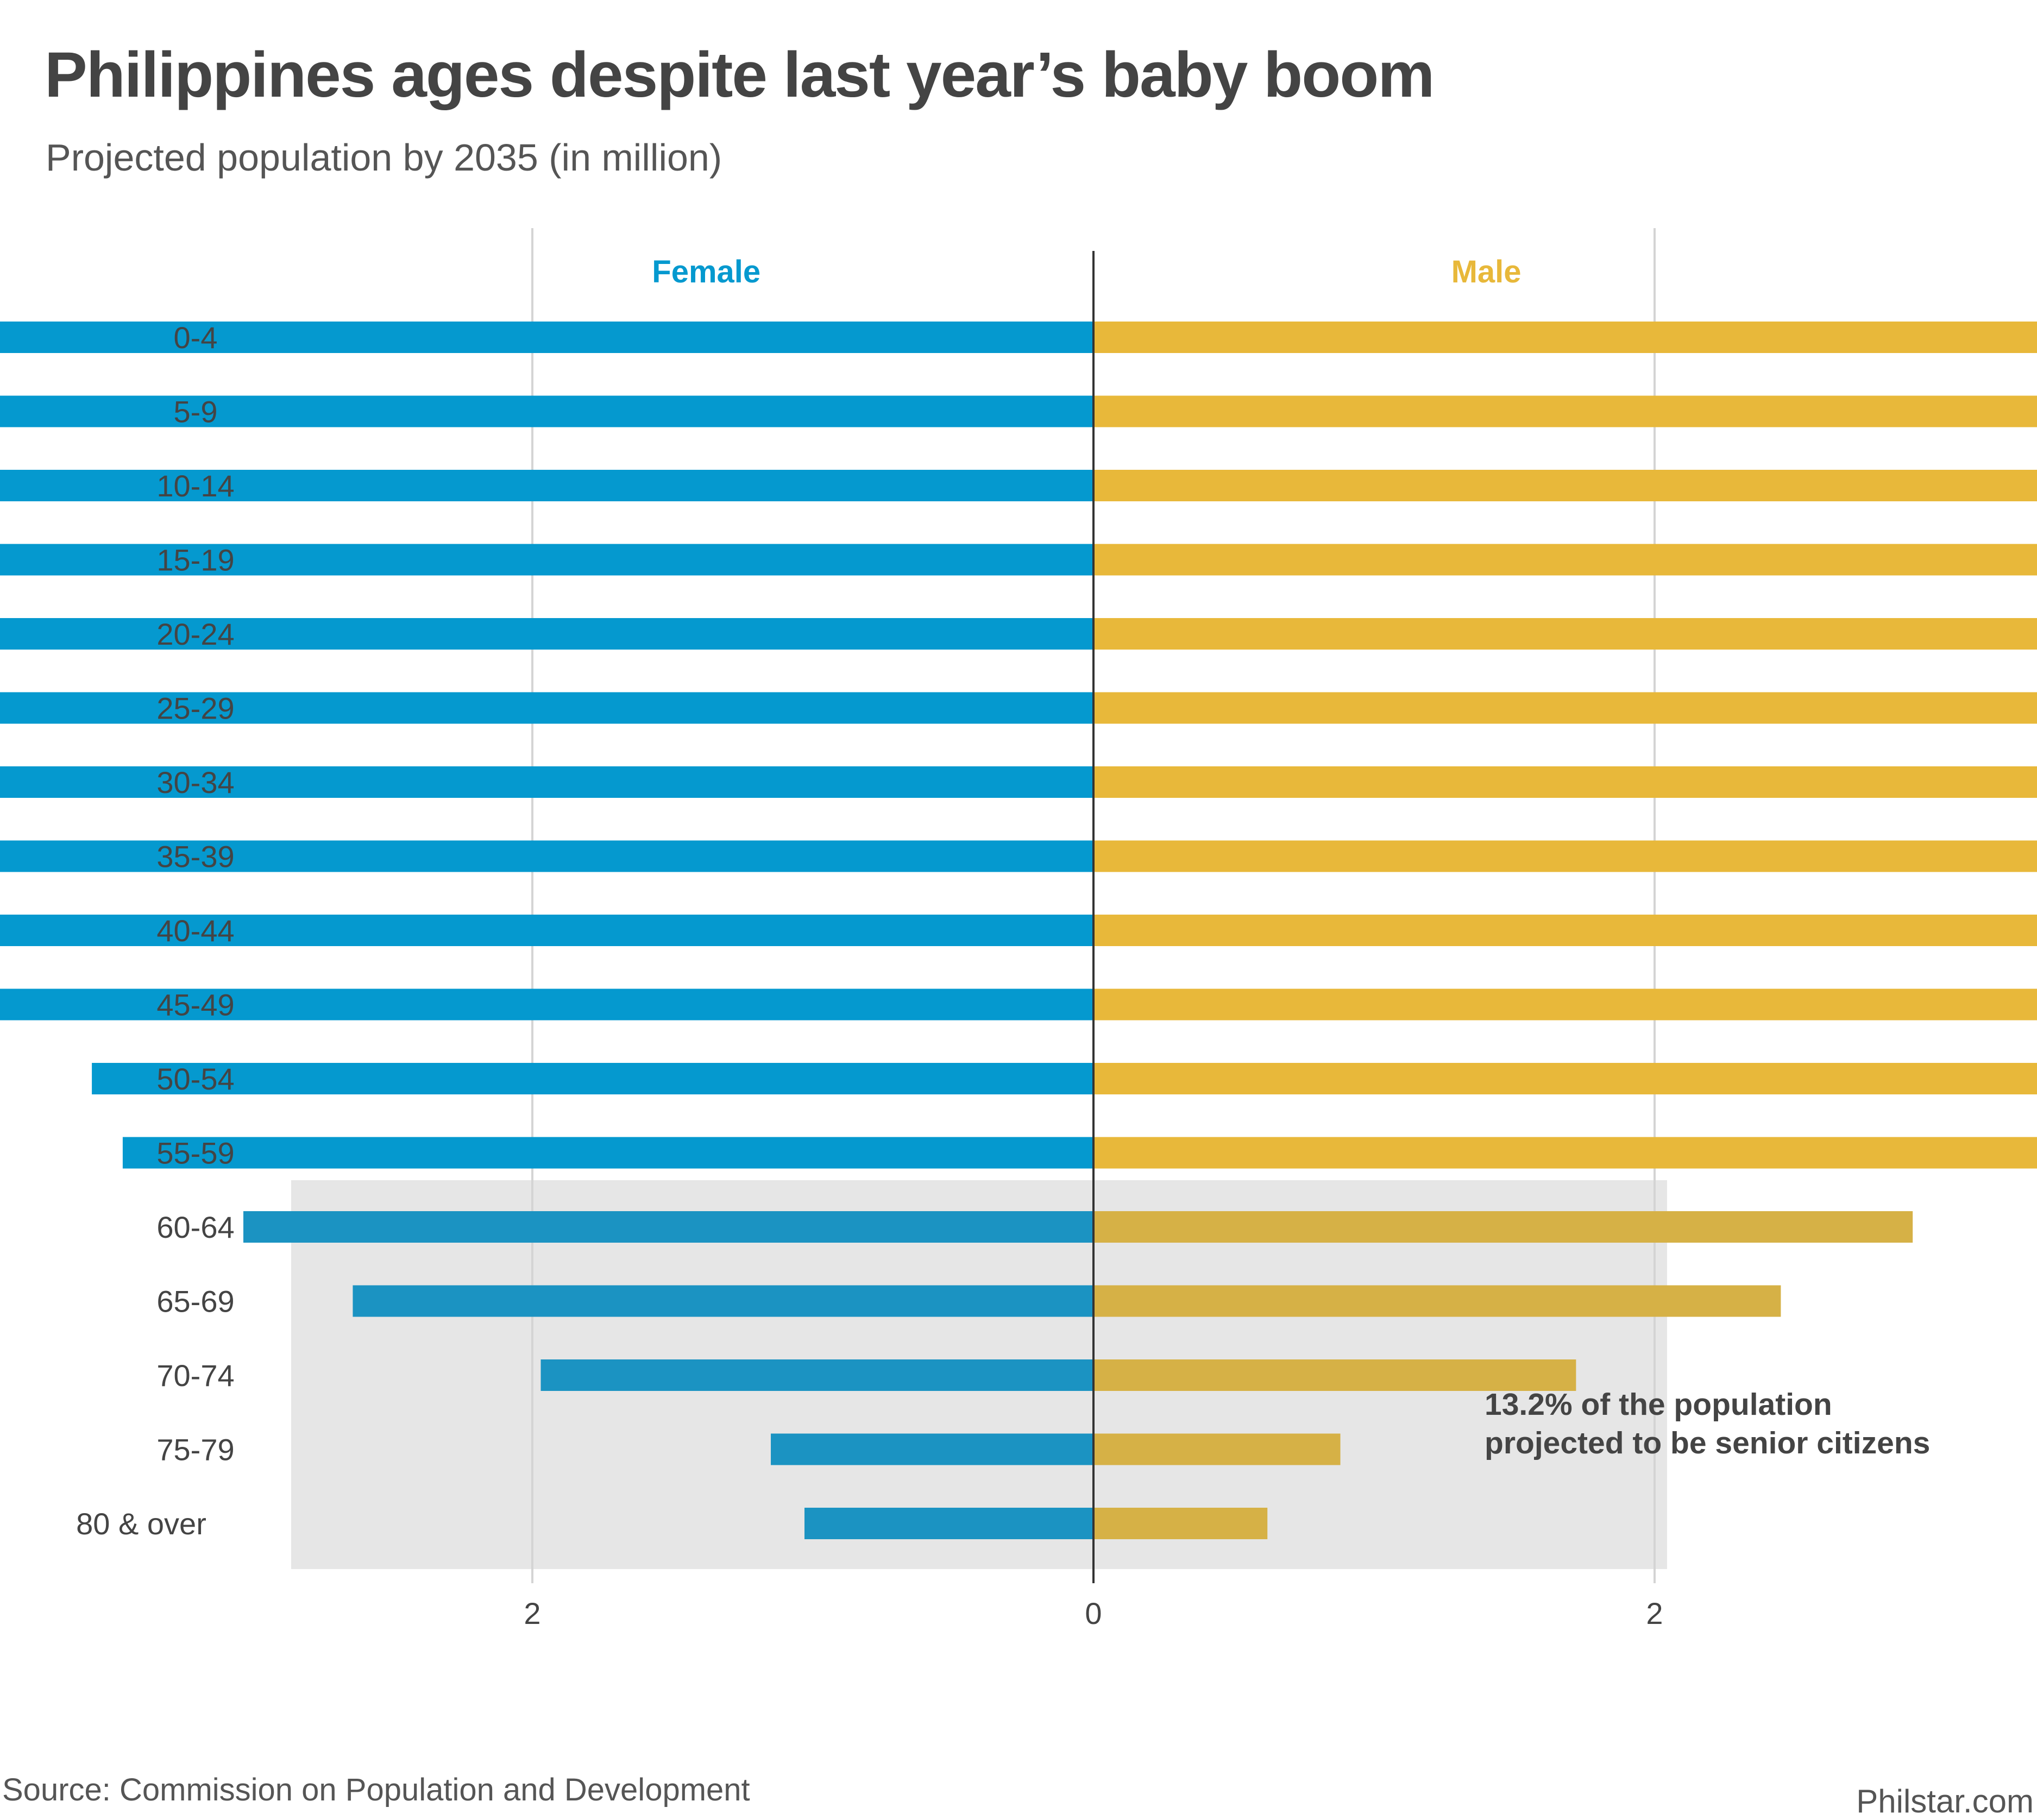  I want to click on publisher-credit: Philstar.com, so click(1945, 1801).